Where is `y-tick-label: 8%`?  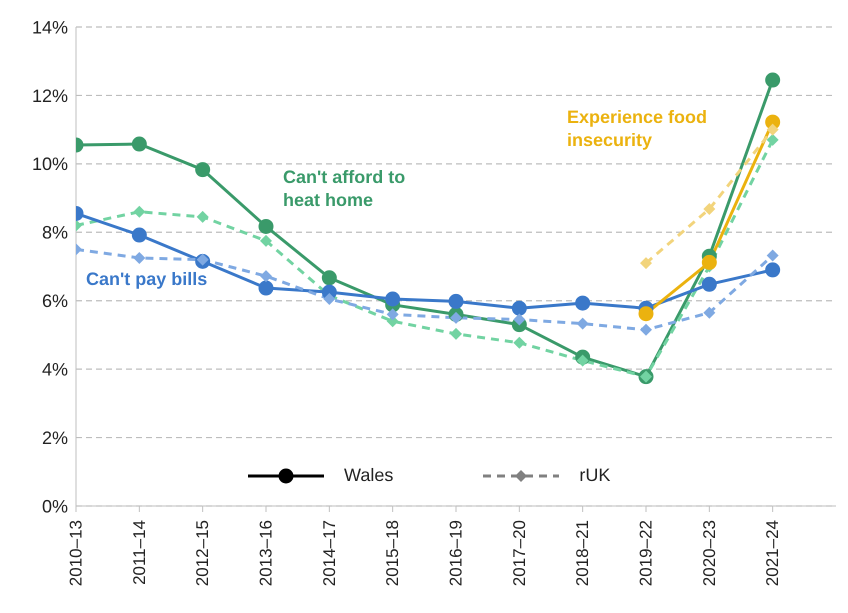 y-tick-label: 8% is located at coordinates (55, 232).